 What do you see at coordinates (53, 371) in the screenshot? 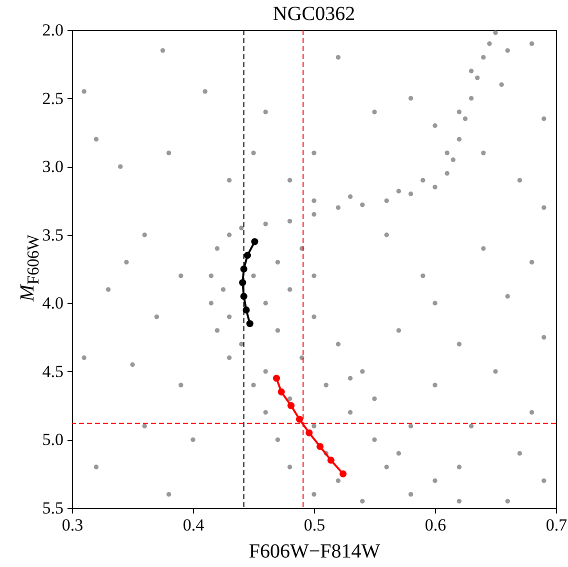
I see `y-tick-label: 4.5` at bounding box center [53, 371].